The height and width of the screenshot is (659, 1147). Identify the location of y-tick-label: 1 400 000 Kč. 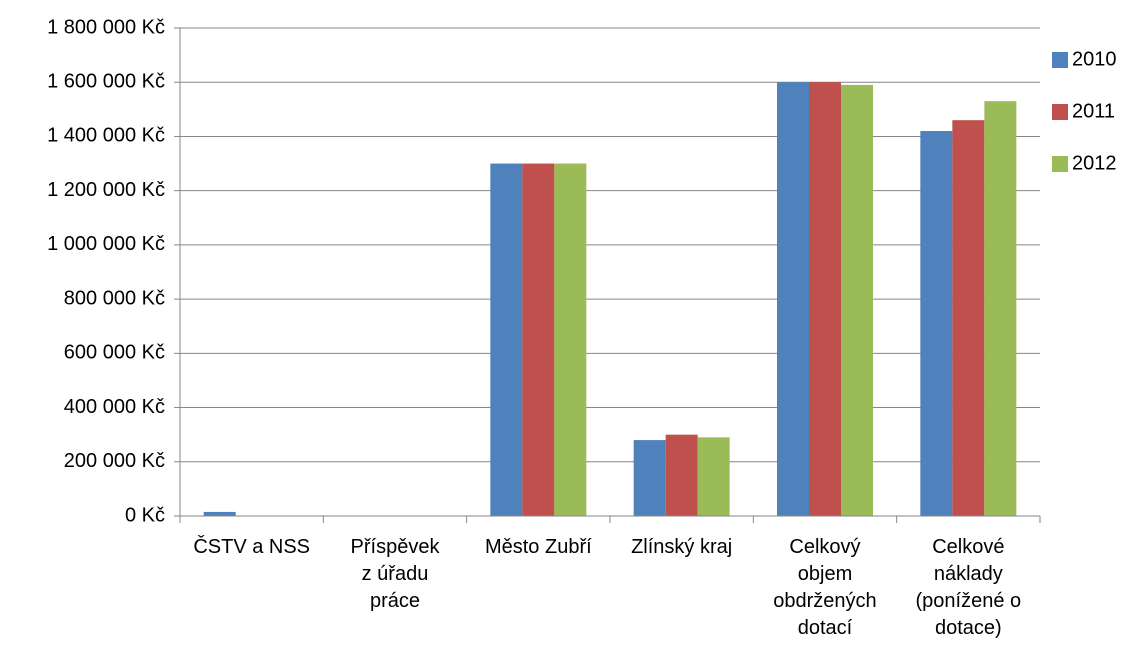
(106, 136).